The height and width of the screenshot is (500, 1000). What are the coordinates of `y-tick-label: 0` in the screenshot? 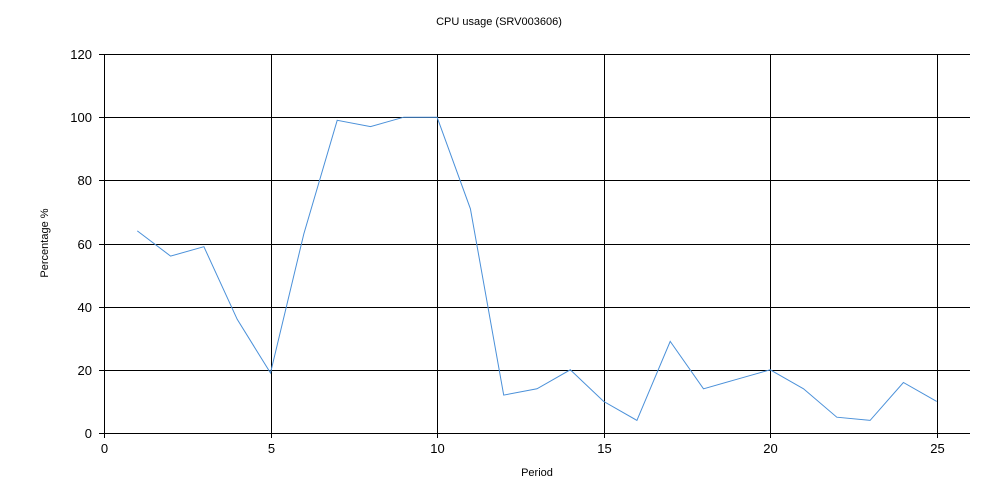 It's located at (88, 433).